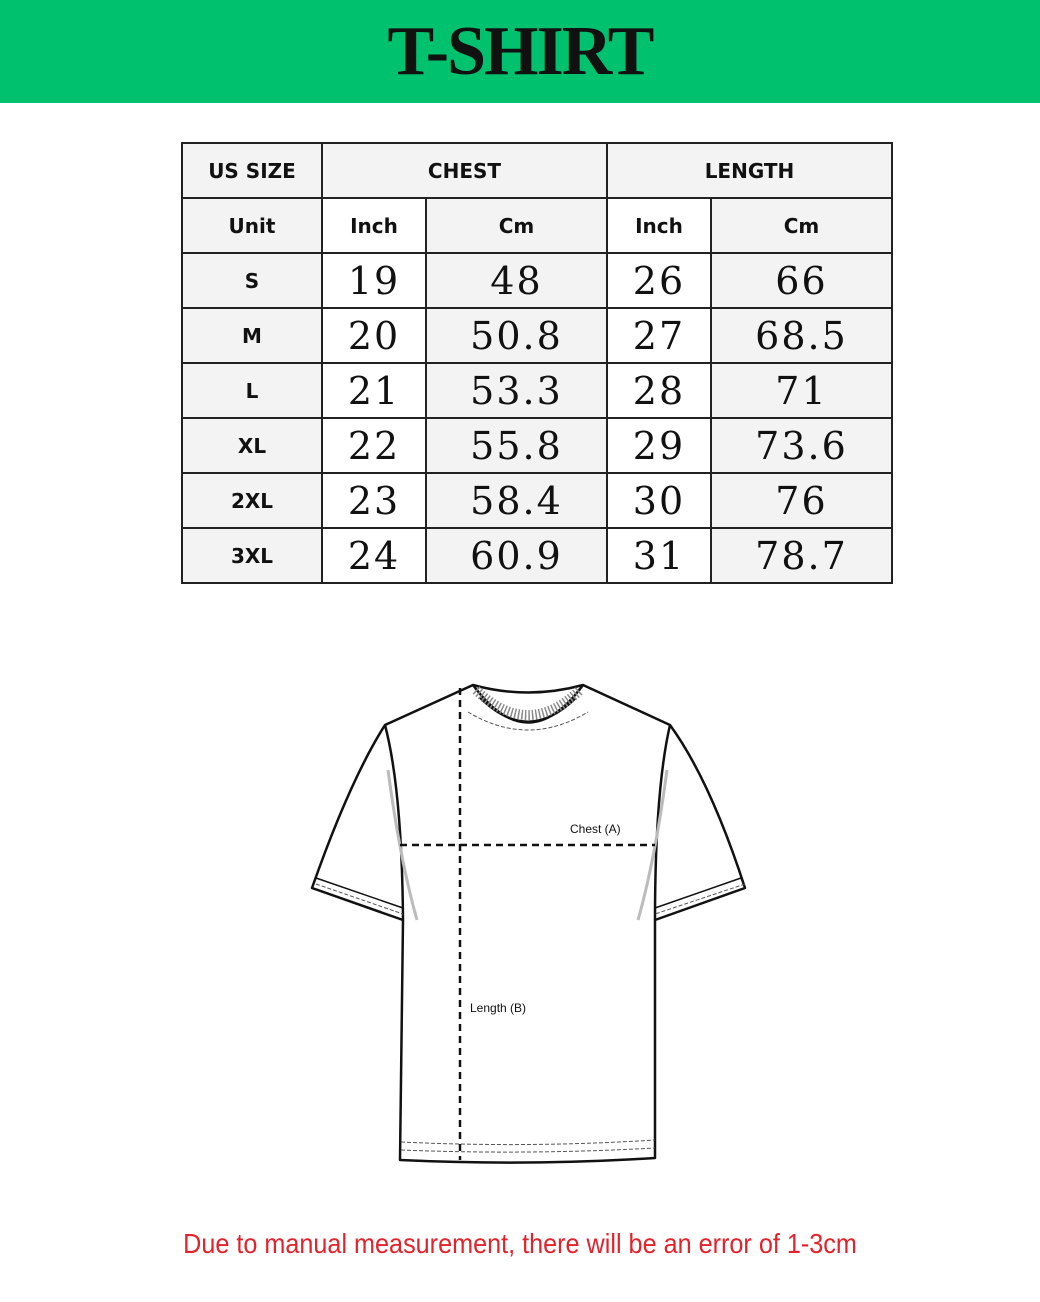  I want to click on size-cell: 2XL, so click(252, 500).